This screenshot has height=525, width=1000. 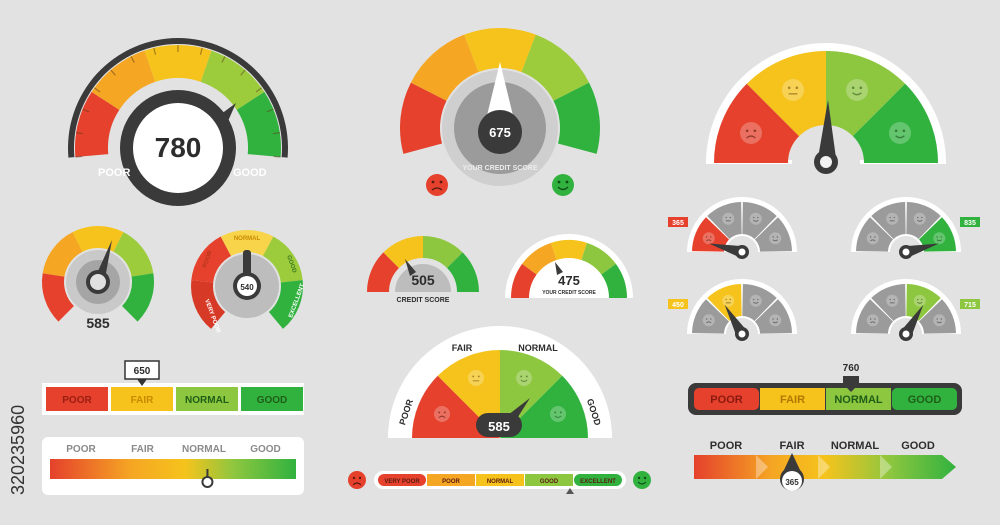 I want to click on gradient-bar-label: FAIR, so click(x=143, y=449).